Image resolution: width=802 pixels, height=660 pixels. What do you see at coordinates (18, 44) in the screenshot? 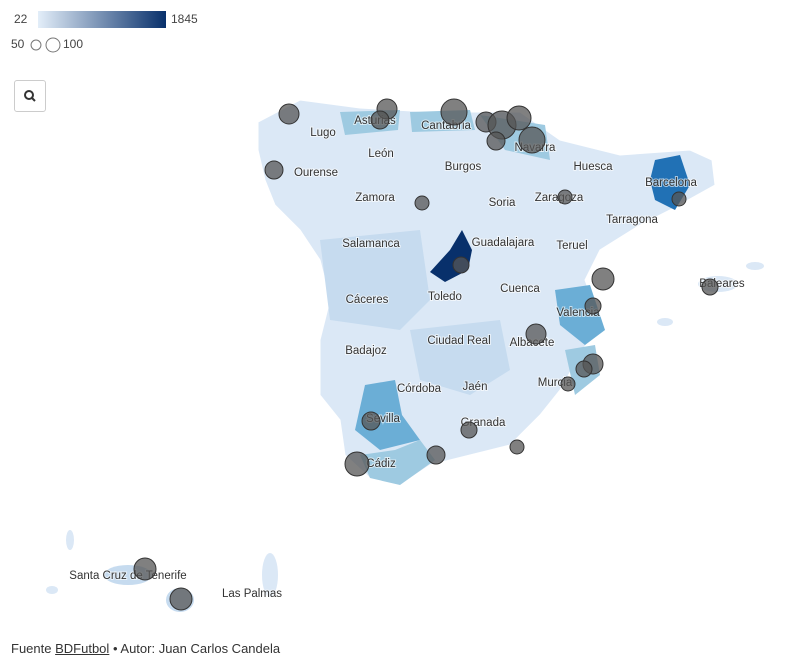
I see `size-small-label: 50` at bounding box center [18, 44].